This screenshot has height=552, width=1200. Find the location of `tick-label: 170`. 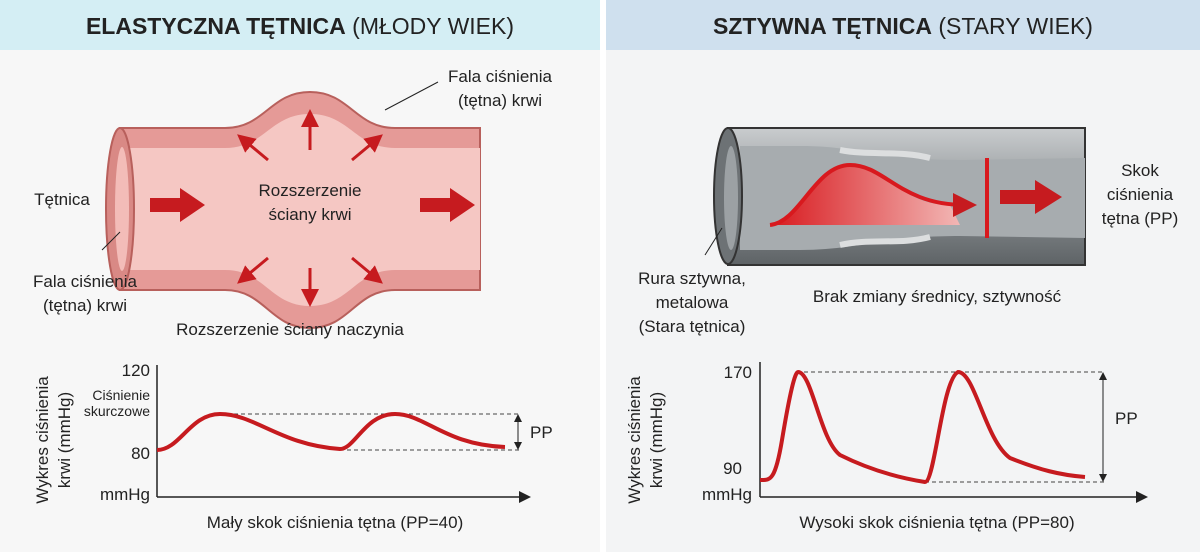

tick-label: 170 is located at coordinates (738, 372).